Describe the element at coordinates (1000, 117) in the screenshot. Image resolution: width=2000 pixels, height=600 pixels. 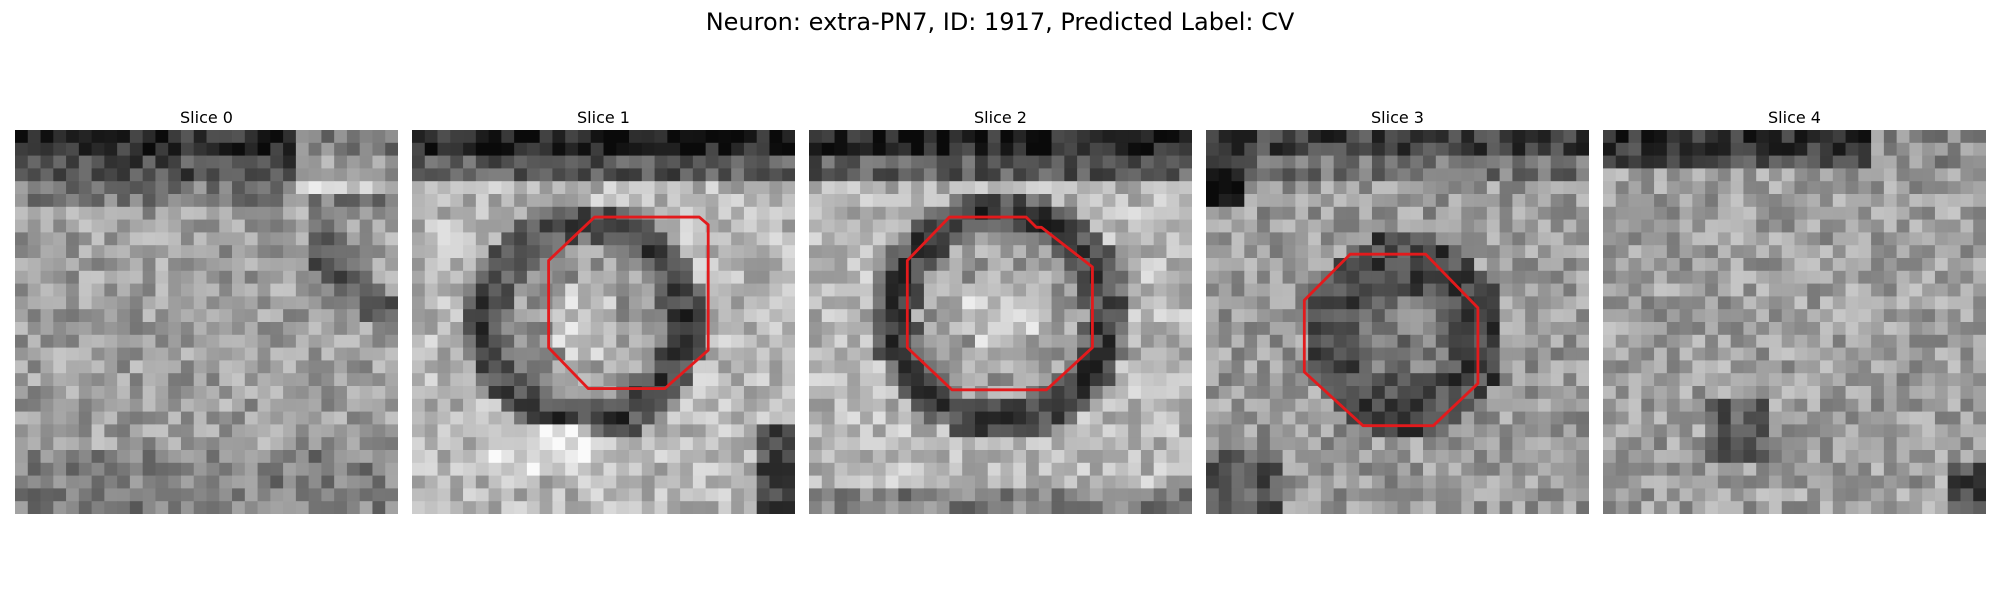
I see `slice-title-2: Slice 2` at that location.